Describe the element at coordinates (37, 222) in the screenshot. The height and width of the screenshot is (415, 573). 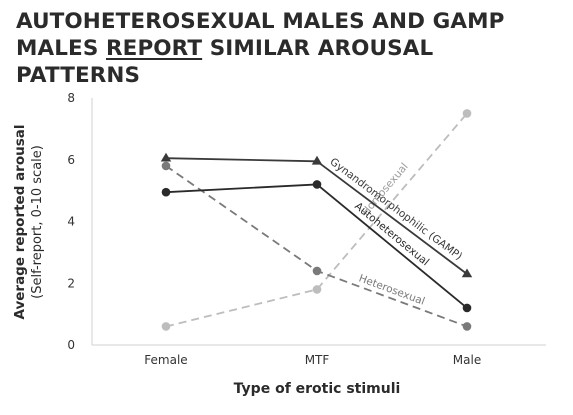
I see `y-axis-subtitle: (Self-report, 0-10 scale)` at that location.